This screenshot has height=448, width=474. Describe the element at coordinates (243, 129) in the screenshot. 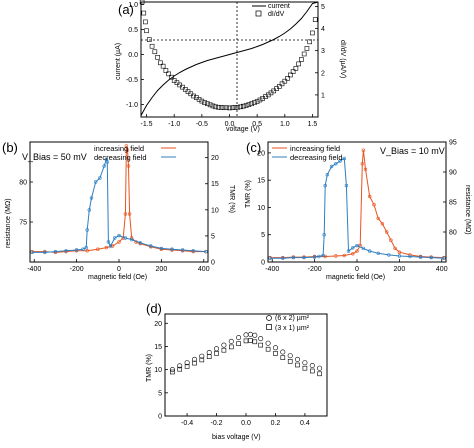

I see `panel-a-xlabel: voltage (V)` at that location.